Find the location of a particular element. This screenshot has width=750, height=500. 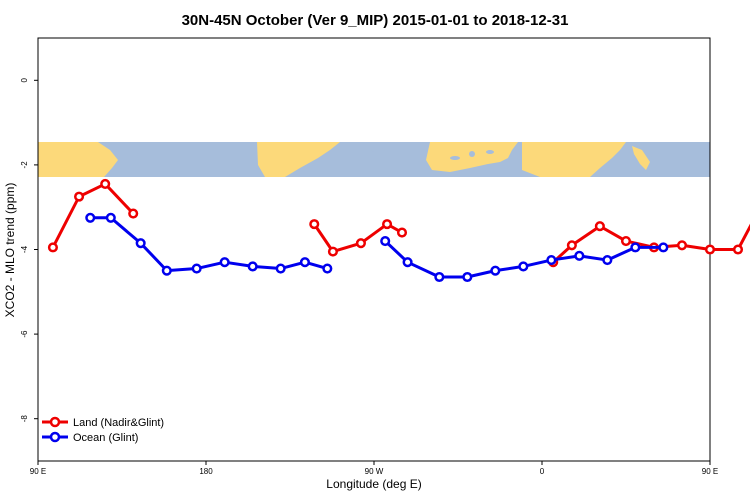

x-tick-label-2: 90 W is located at coordinates (374, 471).